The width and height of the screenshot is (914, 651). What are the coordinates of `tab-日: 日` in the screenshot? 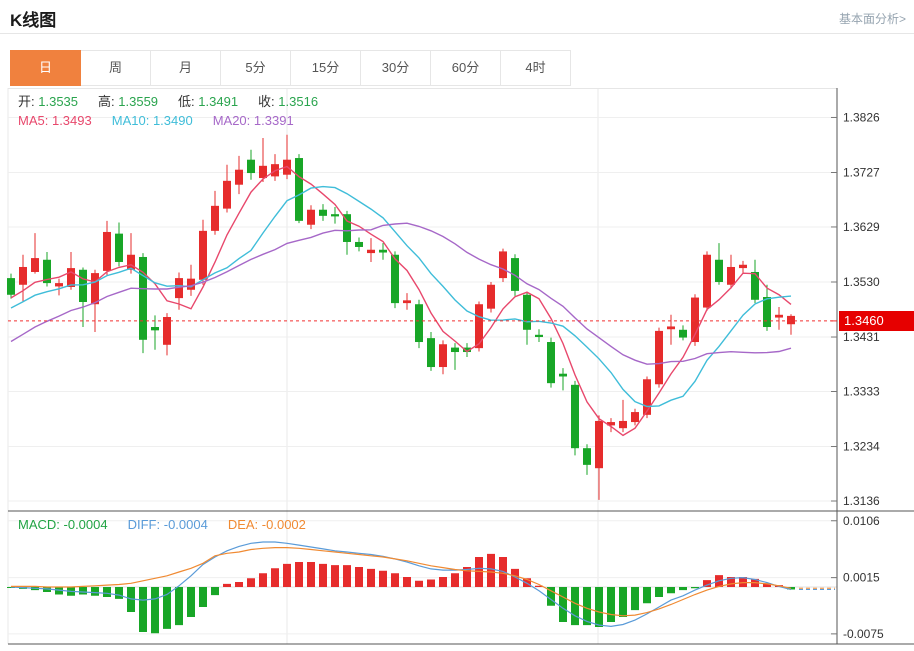 It's located at (45, 68).